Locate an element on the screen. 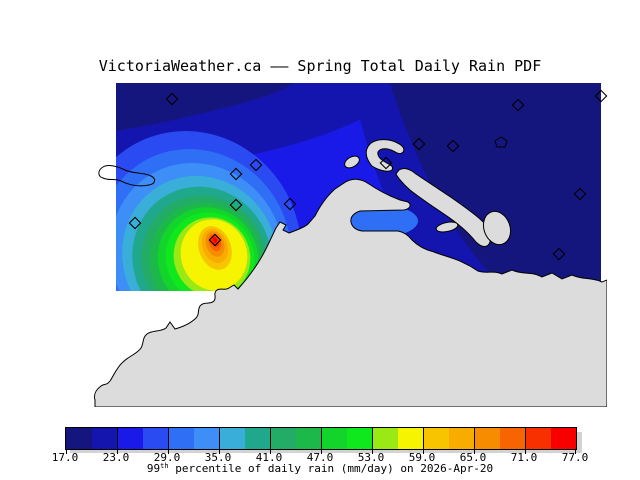 The image size is (640, 480). land-ne-strip is located at coordinates (443, 207).